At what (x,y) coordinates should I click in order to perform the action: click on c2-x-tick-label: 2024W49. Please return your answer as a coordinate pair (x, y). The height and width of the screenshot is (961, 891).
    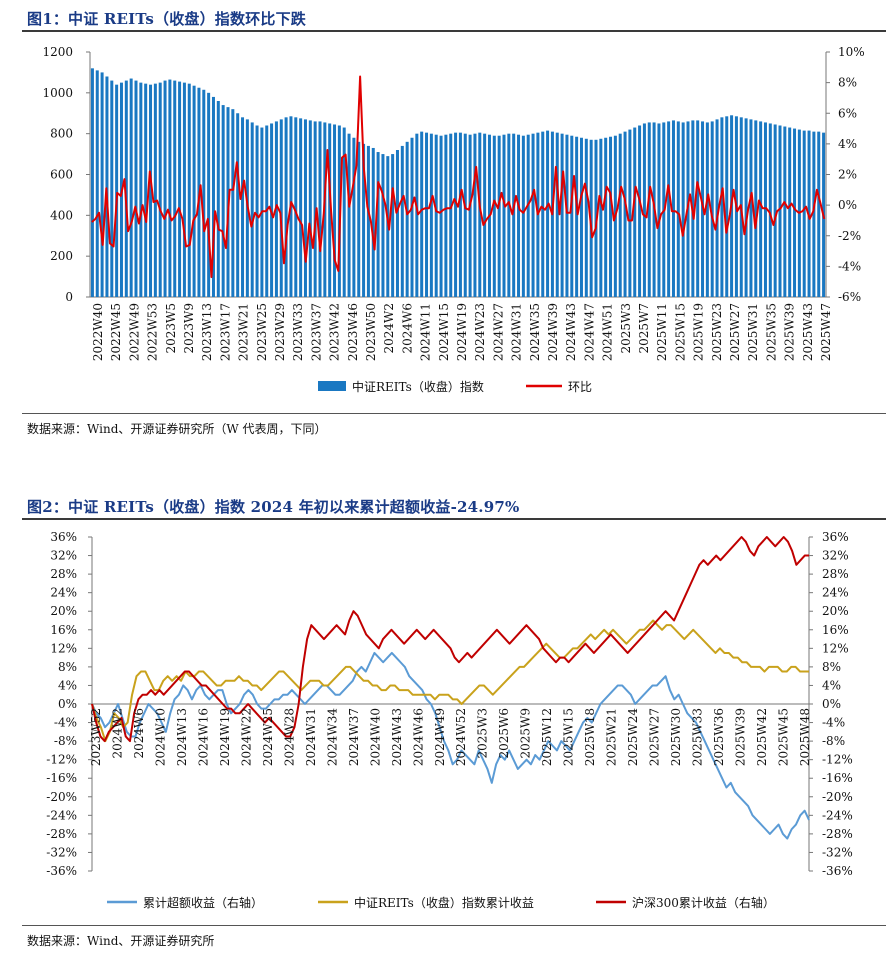
    Looking at the image, I should click on (440, 737).